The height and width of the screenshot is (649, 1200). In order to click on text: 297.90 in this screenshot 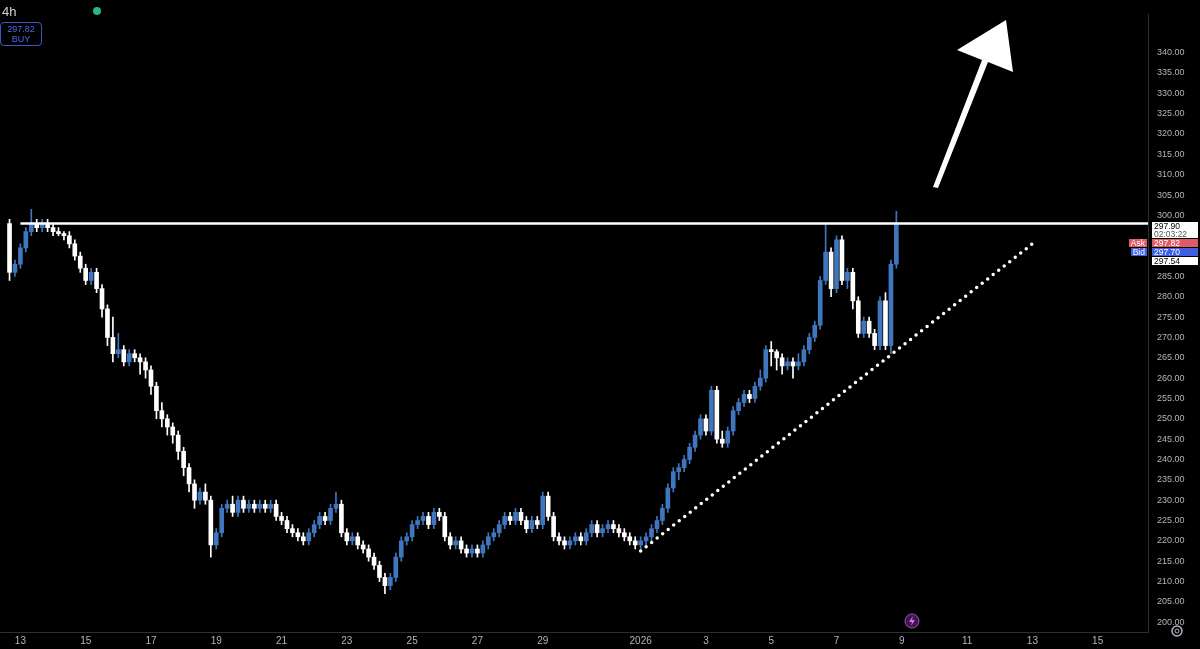, I will do `click(1167, 225)`.